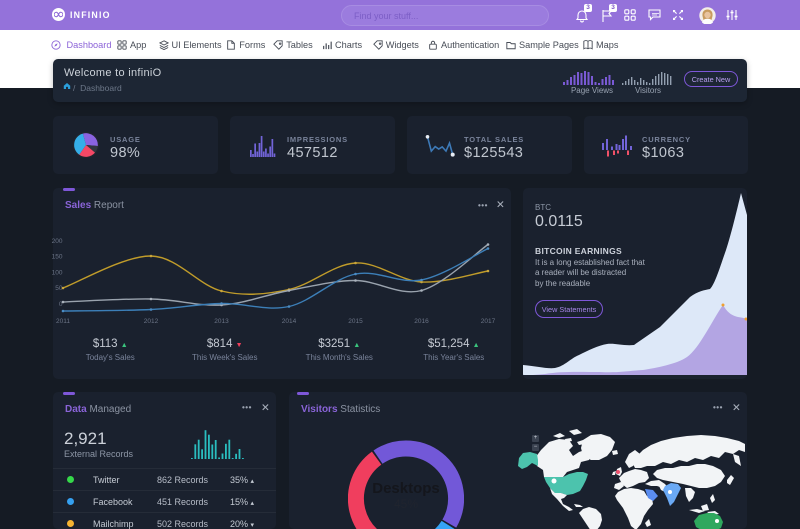 This screenshot has height=529, width=800. Describe the element at coordinates (57, 256) in the screenshot. I see `svg-text: 150` at that location.